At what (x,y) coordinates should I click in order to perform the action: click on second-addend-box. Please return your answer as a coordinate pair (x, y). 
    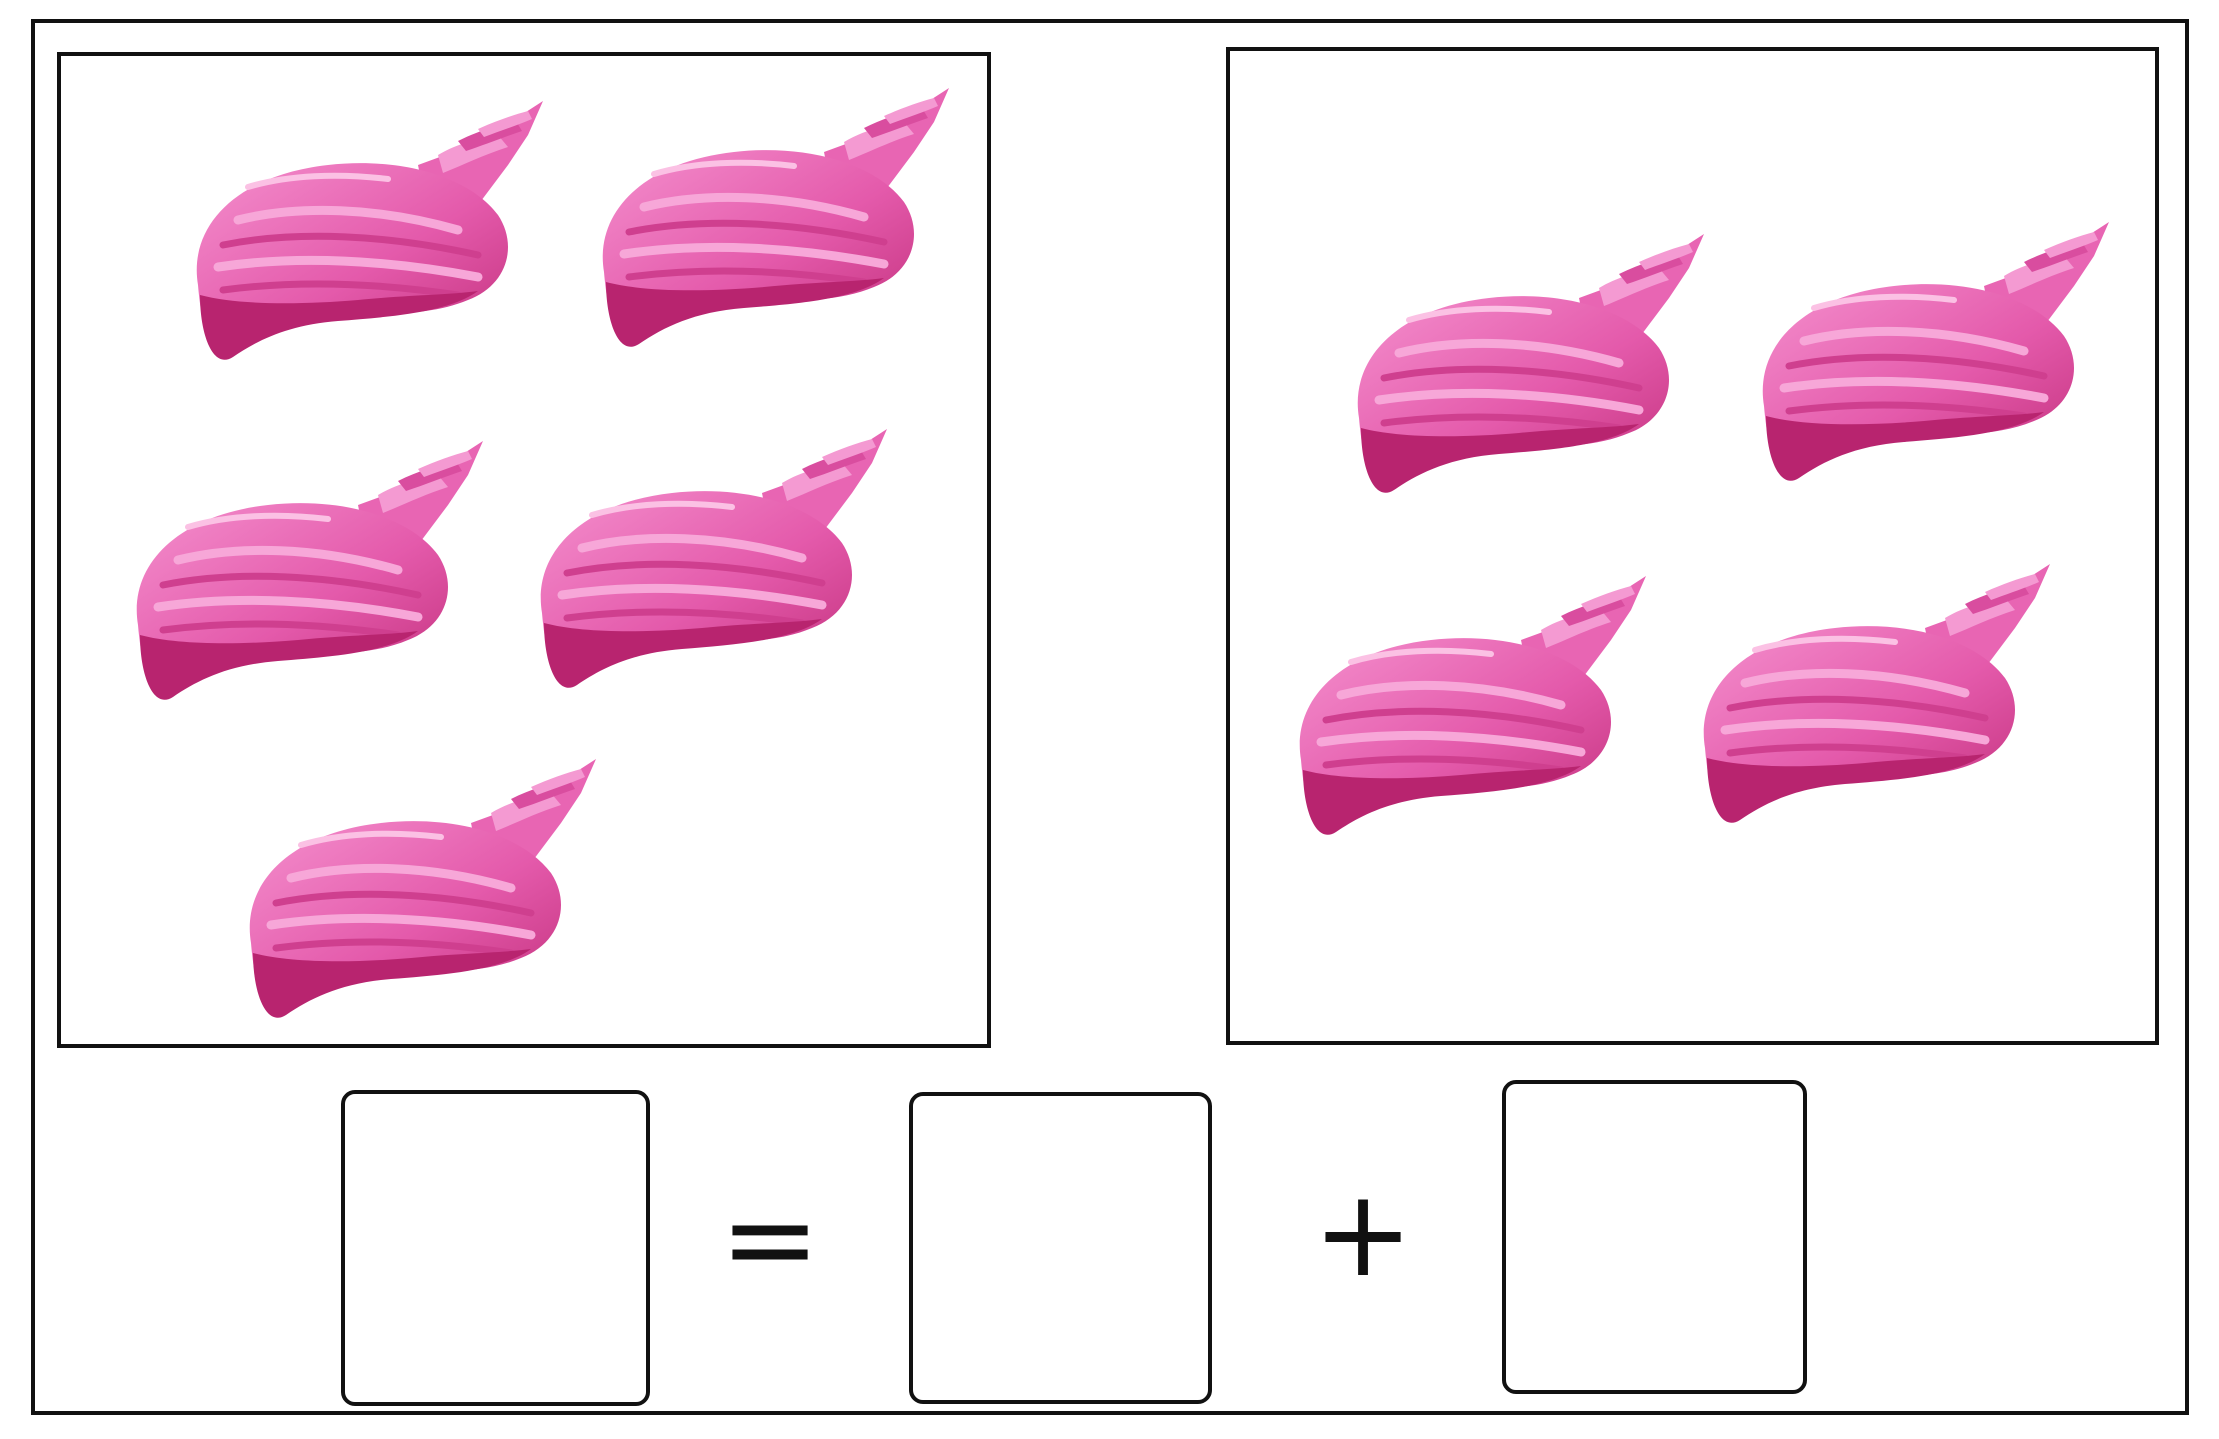
    Looking at the image, I should click on (1654, 1237).